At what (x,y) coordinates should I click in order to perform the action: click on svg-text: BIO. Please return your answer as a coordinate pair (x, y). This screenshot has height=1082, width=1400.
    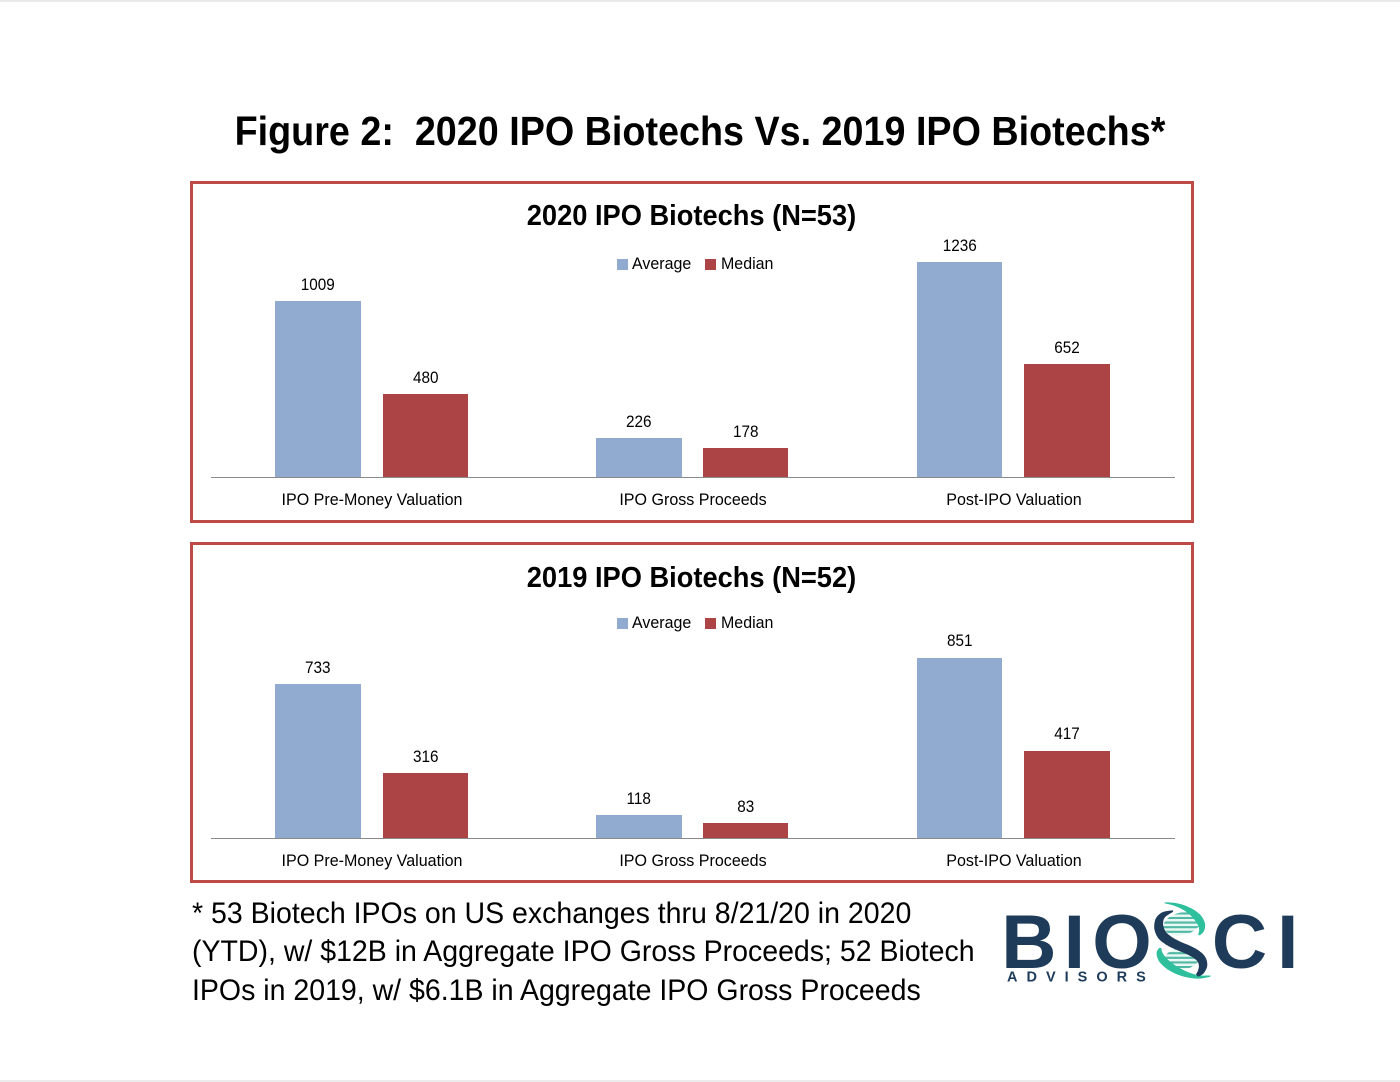
    Looking at the image, I should click on (1080, 942).